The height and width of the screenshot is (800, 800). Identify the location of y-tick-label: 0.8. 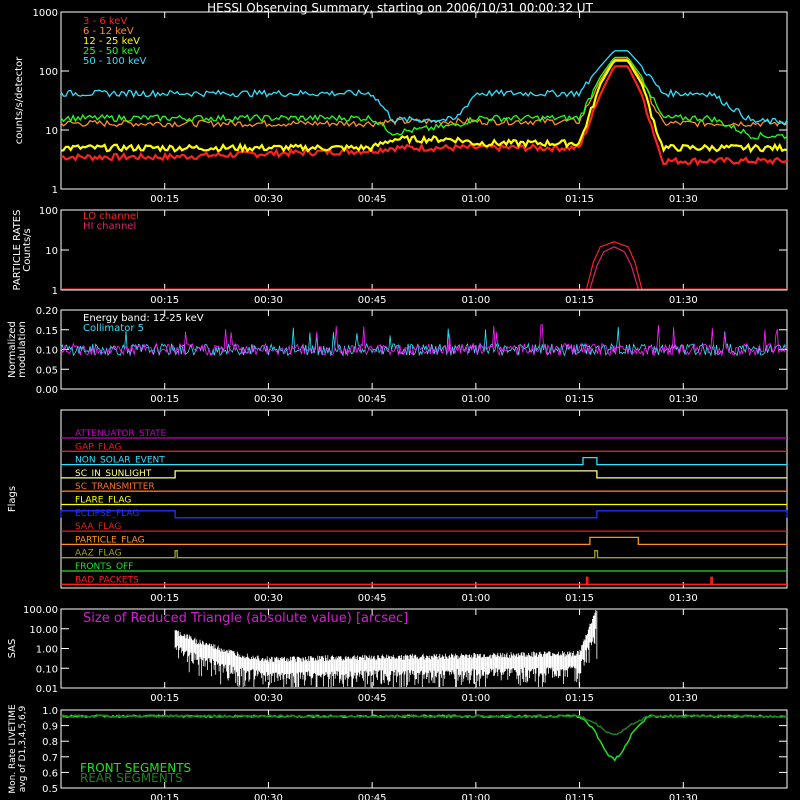
(50, 742).